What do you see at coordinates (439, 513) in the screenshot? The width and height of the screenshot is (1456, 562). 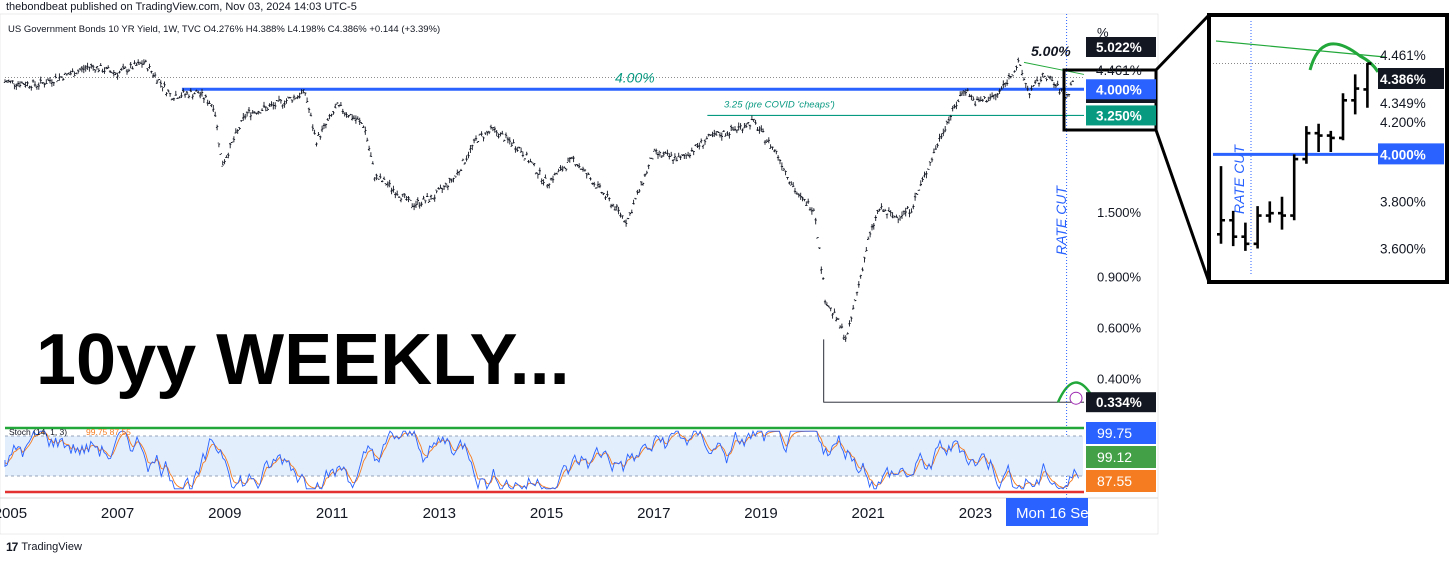 I see `x-tick-label: 2013` at bounding box center [439, 513].